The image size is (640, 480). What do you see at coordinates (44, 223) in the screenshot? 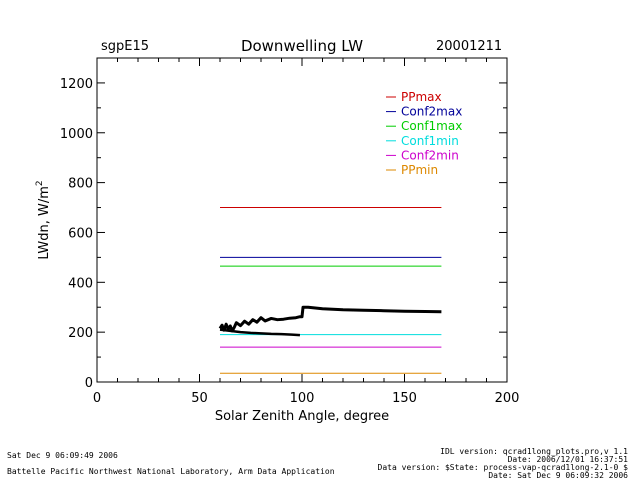
I see `y-axis-label-text: LWdn, W/m` at bounding box center [44, 223].